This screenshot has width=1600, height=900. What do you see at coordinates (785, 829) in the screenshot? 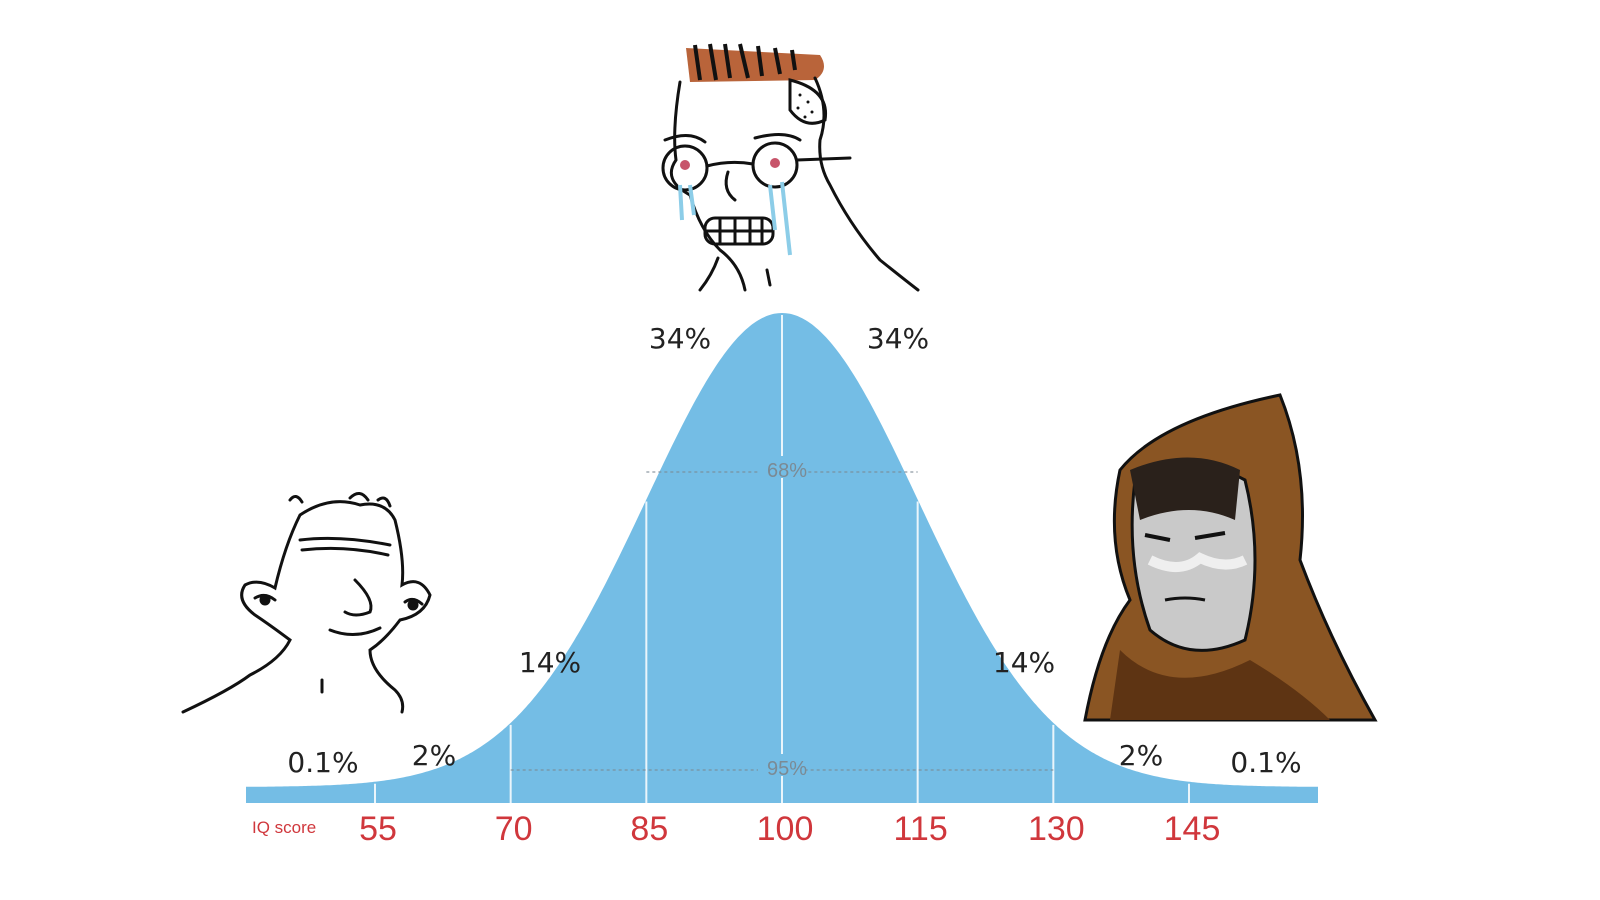
I see `x-tick-label-100: 100` at bounding box center [785, 829].